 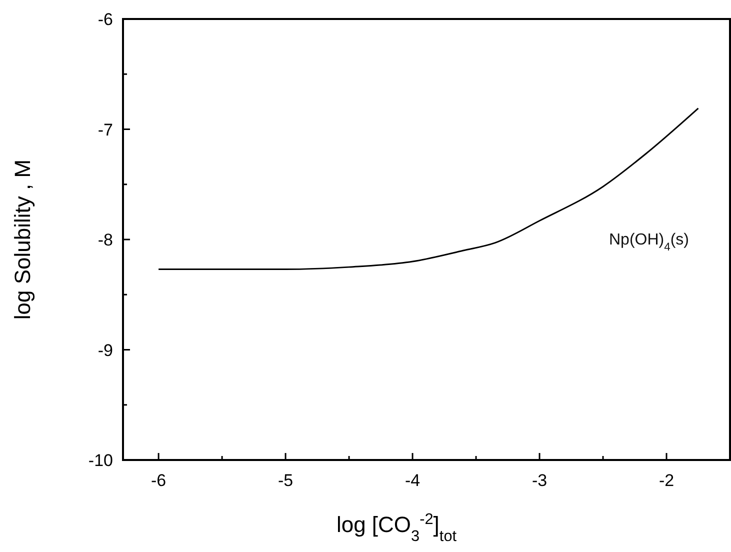 I want to click on x-tick-label: -6, so click(x=158, y=480).